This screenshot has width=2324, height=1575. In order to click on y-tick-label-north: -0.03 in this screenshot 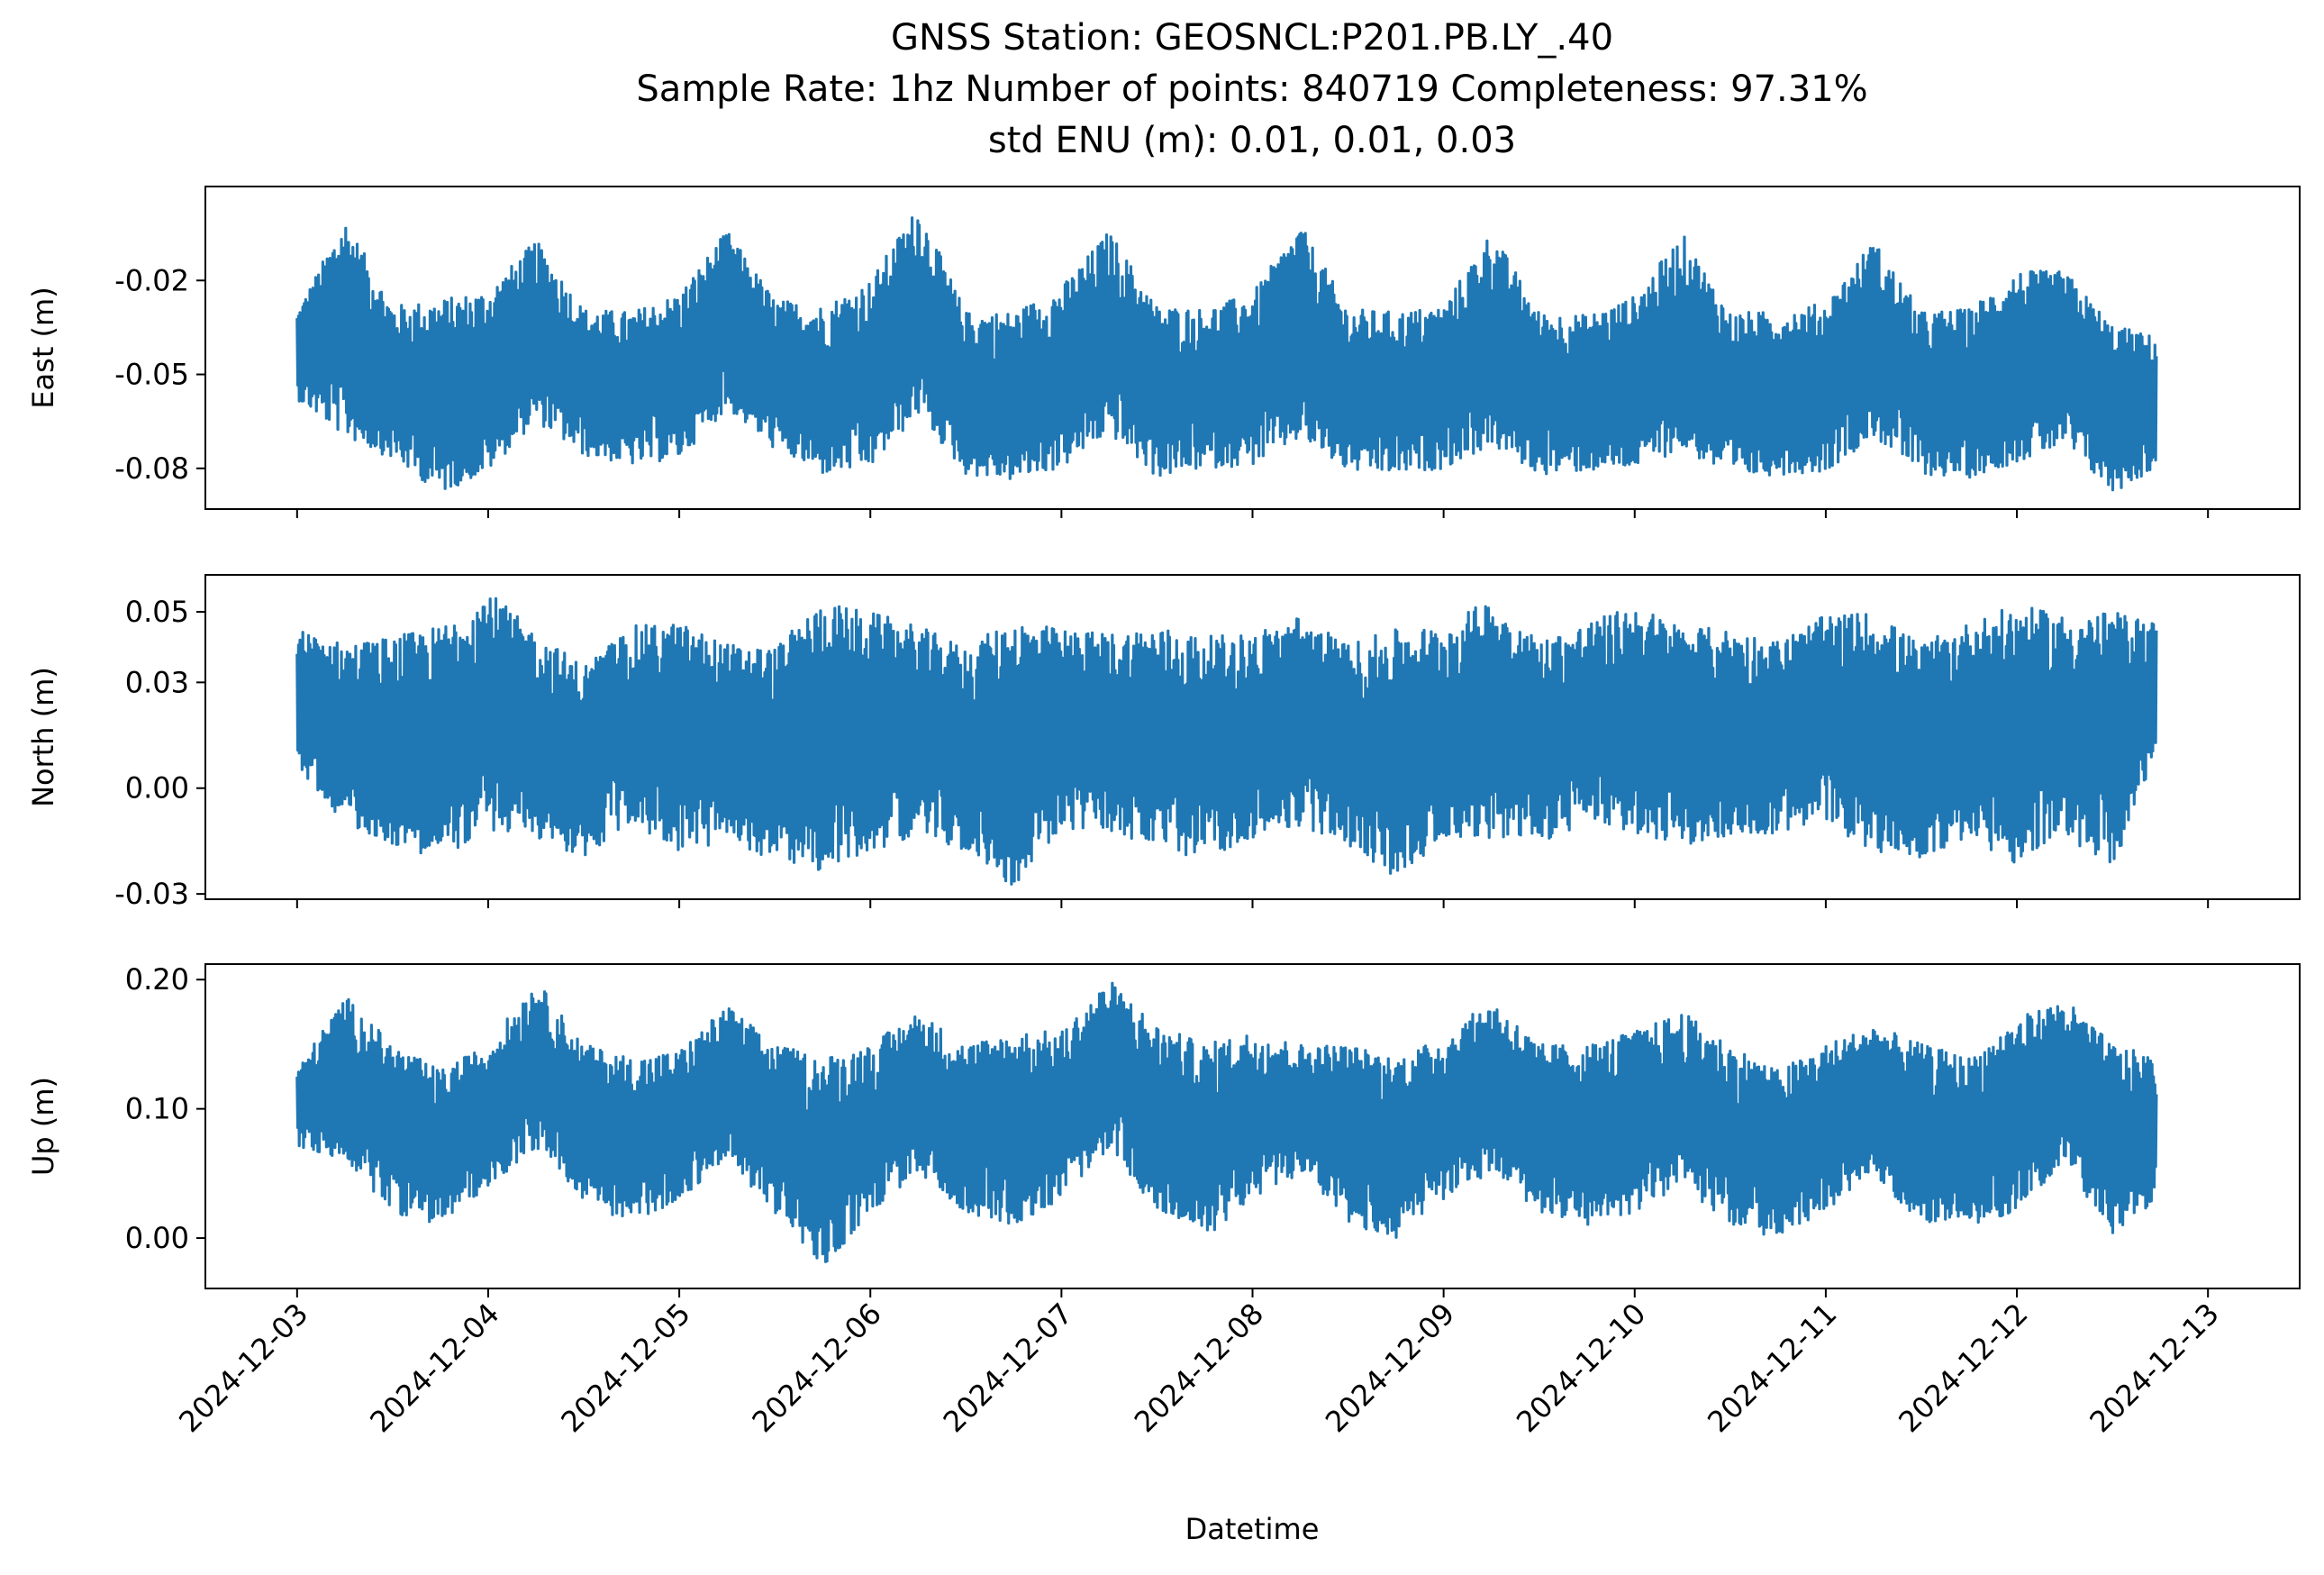, I will do `click(151, 894)`.